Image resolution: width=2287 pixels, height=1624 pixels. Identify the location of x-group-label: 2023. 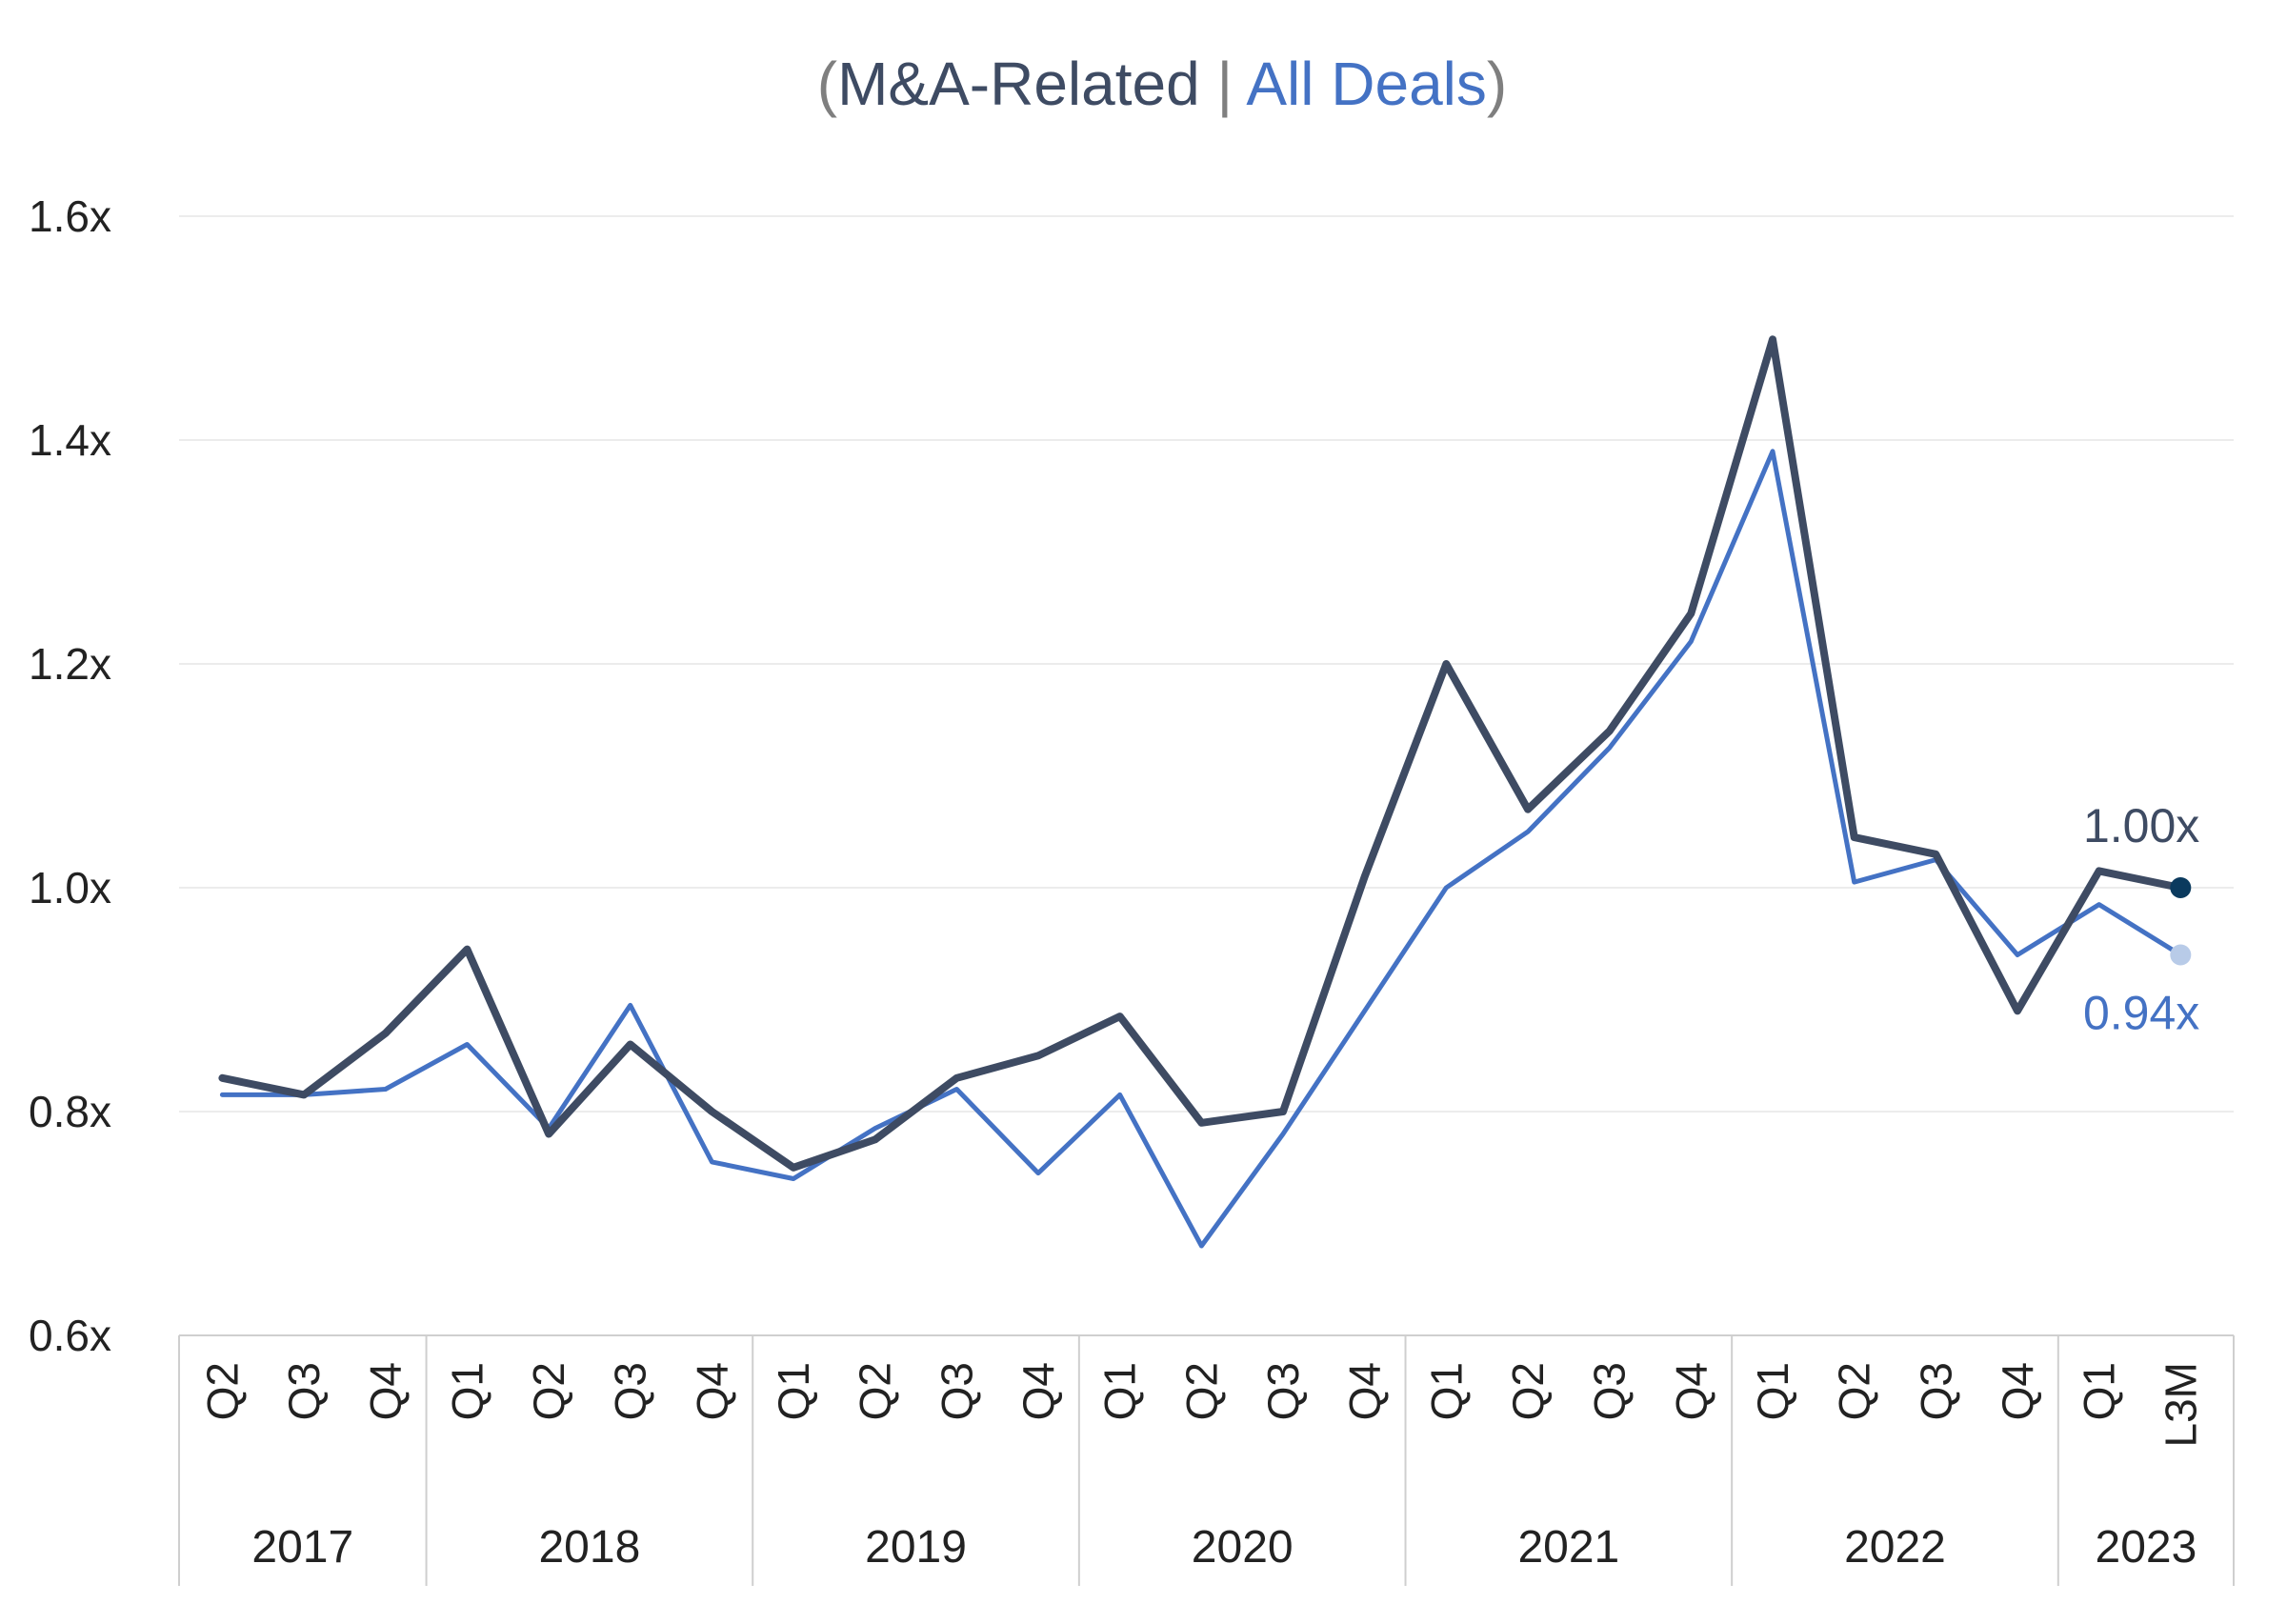
(2146, 1547).